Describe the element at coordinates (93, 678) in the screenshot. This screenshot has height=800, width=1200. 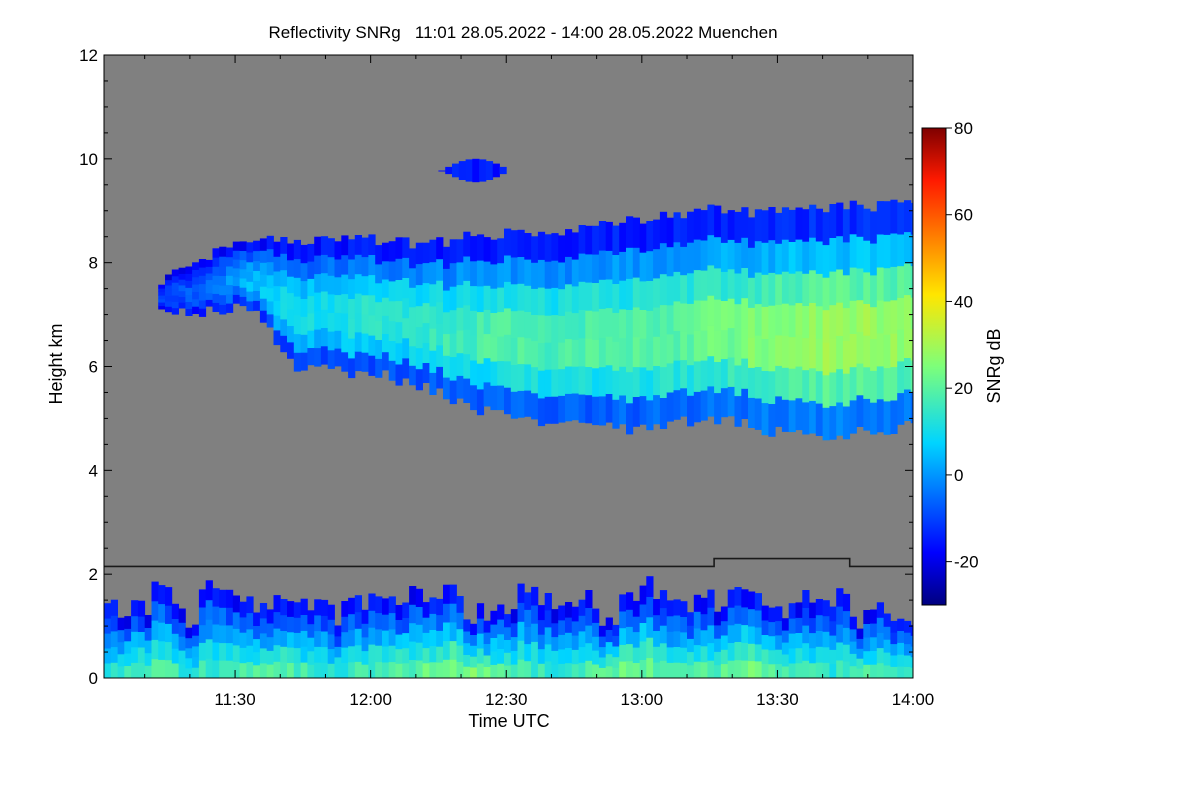
I see `y-tick-label: 0` at that location.